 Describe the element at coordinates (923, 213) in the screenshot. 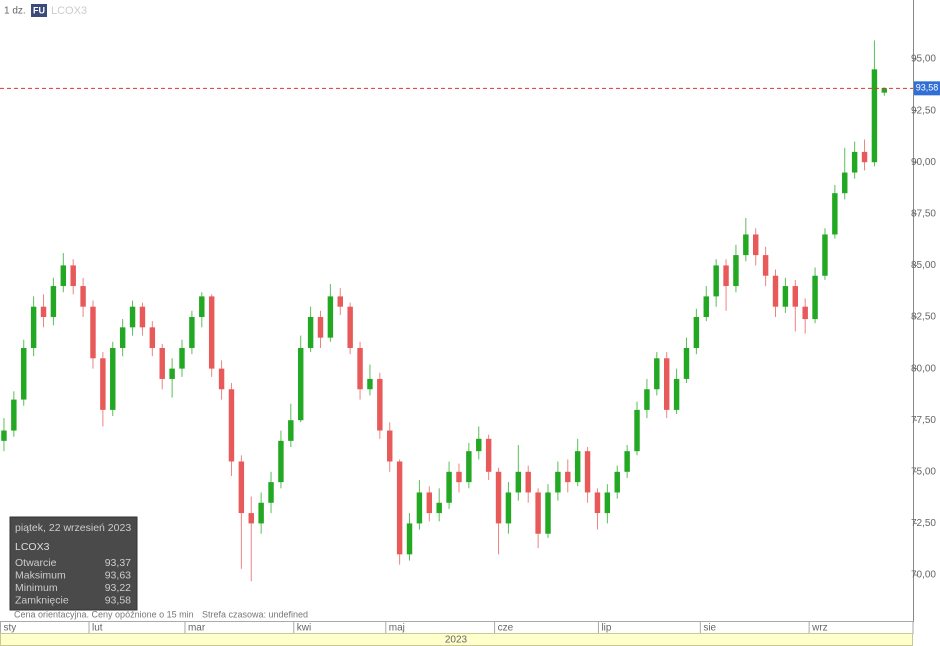

I see `y-tick-label: 87,50` at that location.